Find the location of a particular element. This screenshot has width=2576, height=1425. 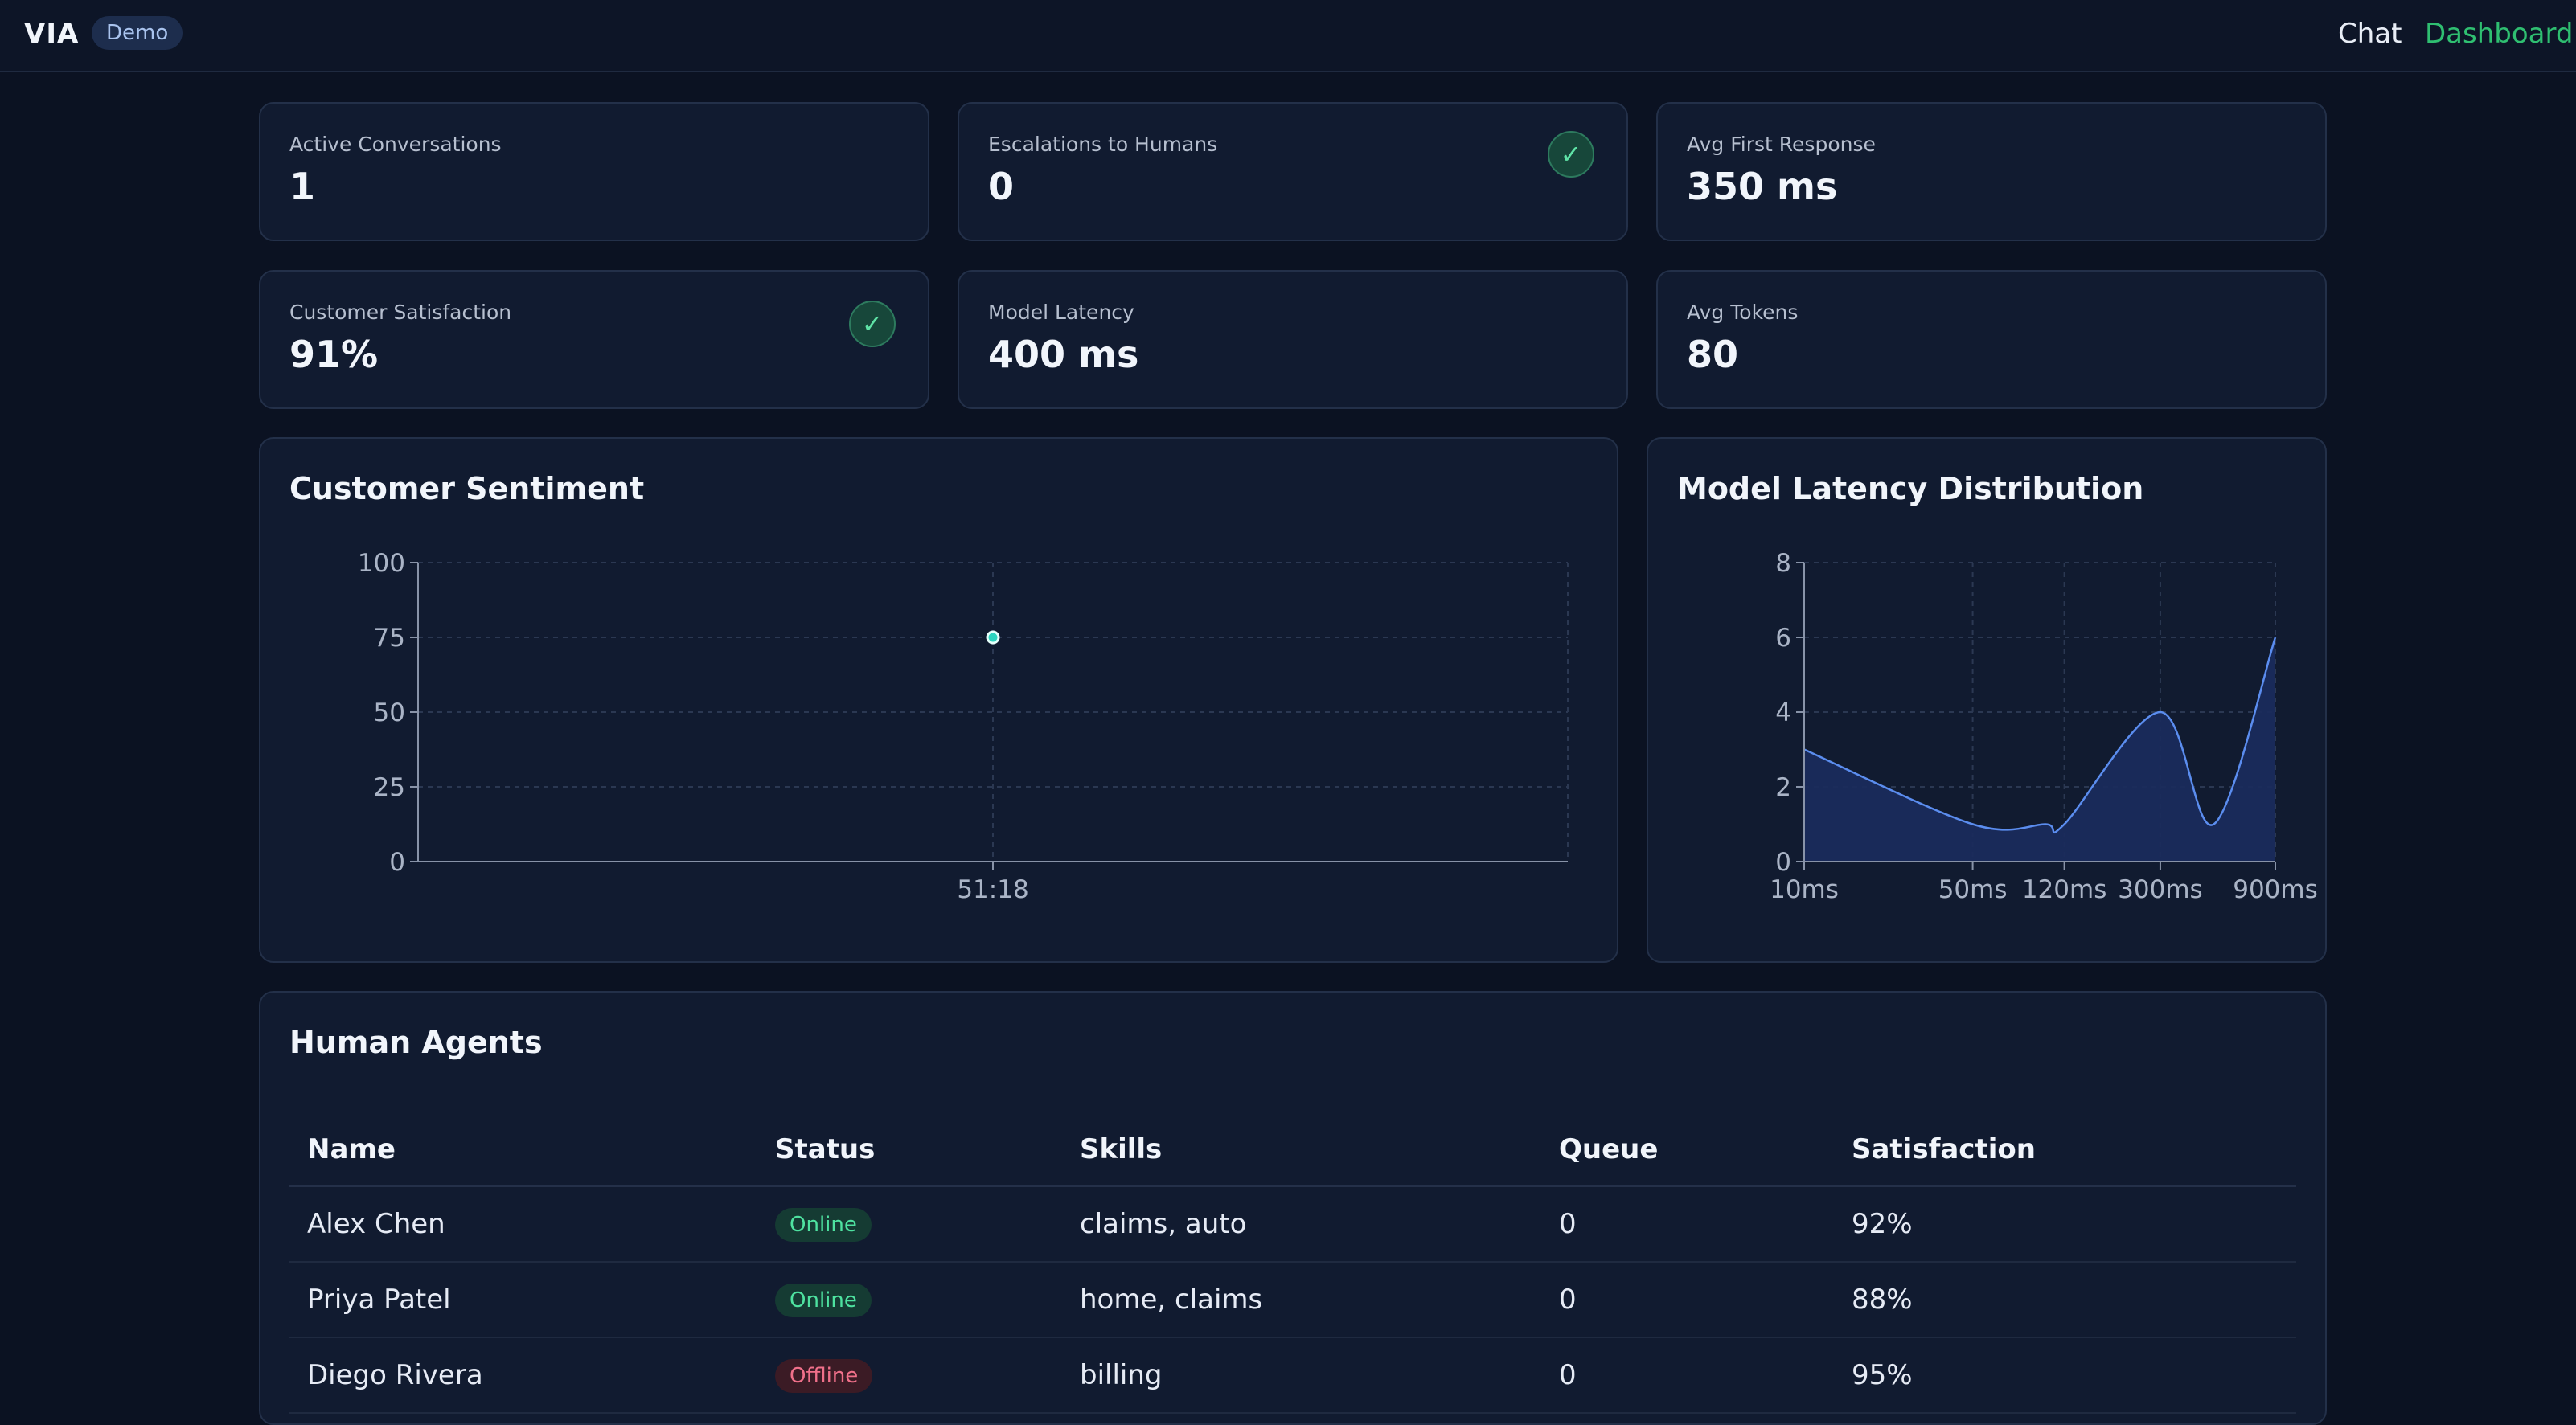

x-tick-label: 10ms is located at coordinates (1804, 889).